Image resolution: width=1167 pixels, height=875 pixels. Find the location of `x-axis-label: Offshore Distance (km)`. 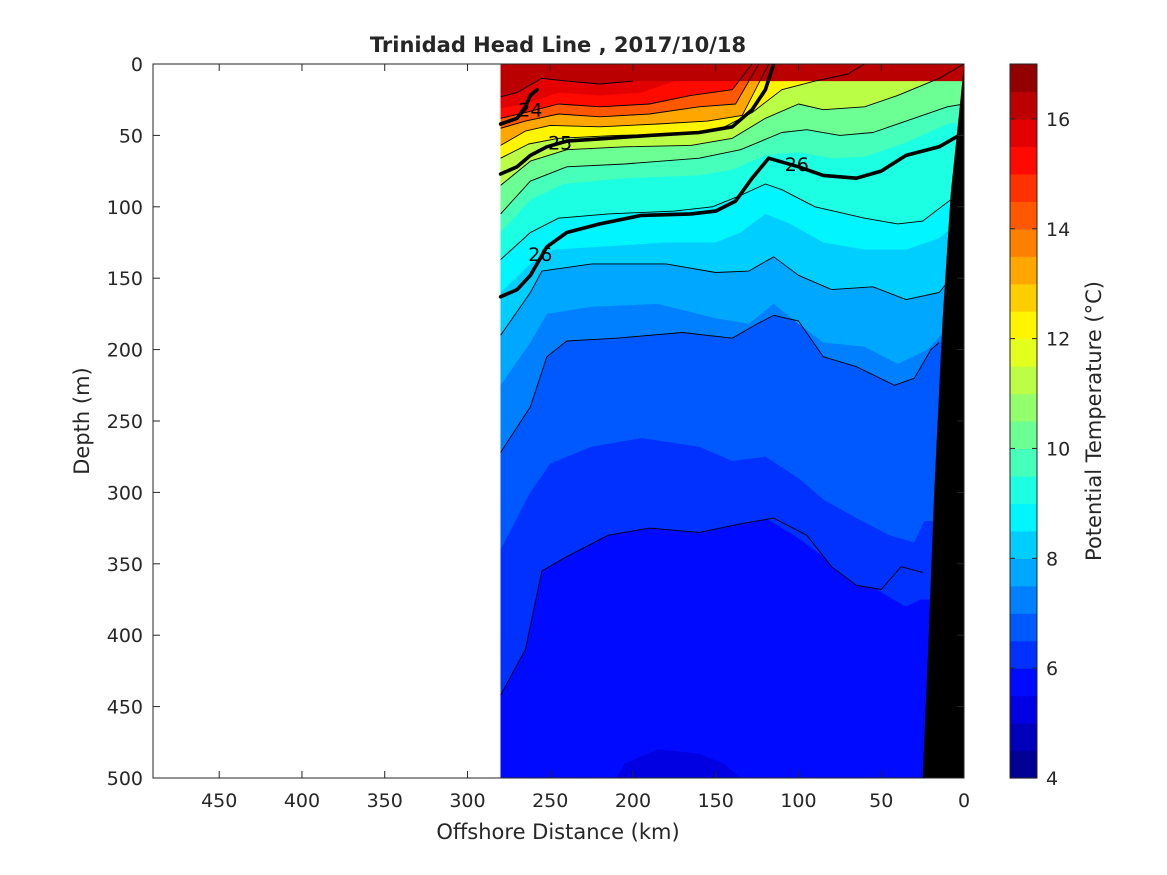

x-axis-label: Offshore Distance (km) is located at coordinates (557, 832).